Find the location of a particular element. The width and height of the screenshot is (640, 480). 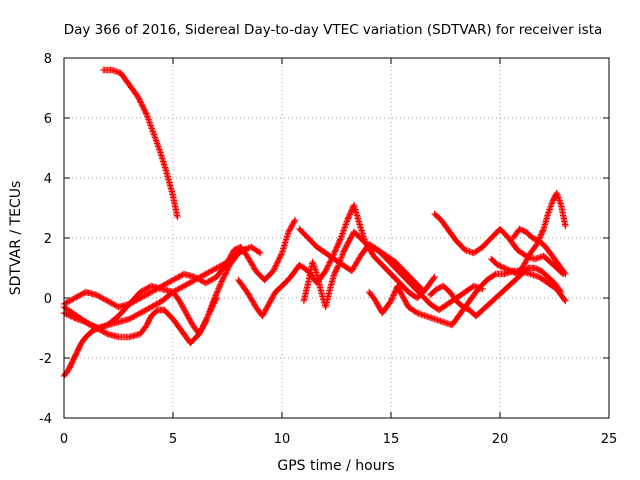

y-tick-label: 6 is located at coordinates (48, 119).